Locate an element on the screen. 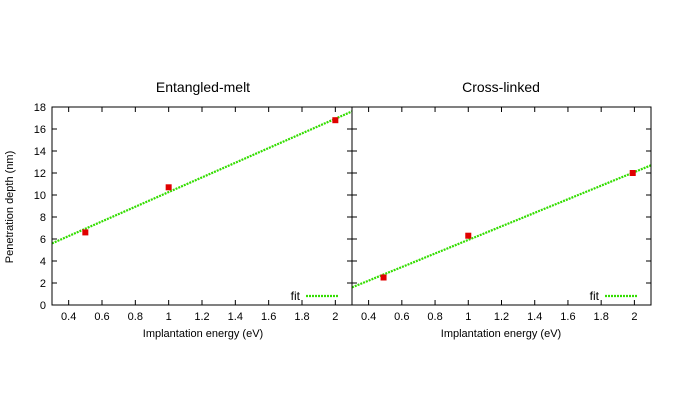 Image resolution: width=700 pixels, height=409 pixels. y-tick-label: 0 is located at coordinates (43, 306).